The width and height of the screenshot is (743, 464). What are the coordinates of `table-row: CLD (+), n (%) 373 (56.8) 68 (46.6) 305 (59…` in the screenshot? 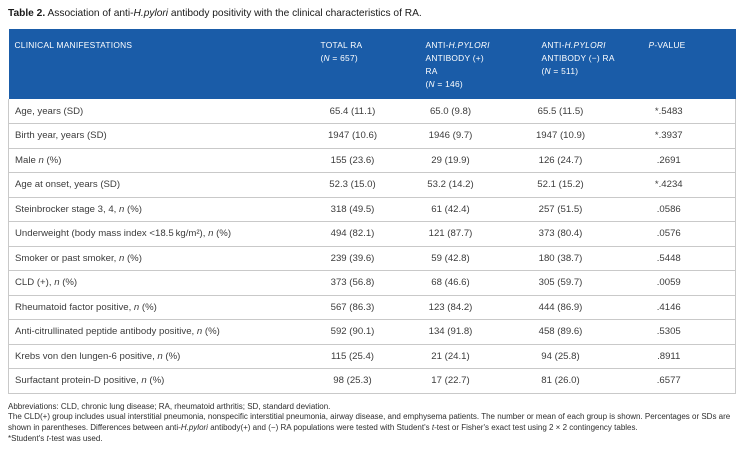 It's located at (372, 283).